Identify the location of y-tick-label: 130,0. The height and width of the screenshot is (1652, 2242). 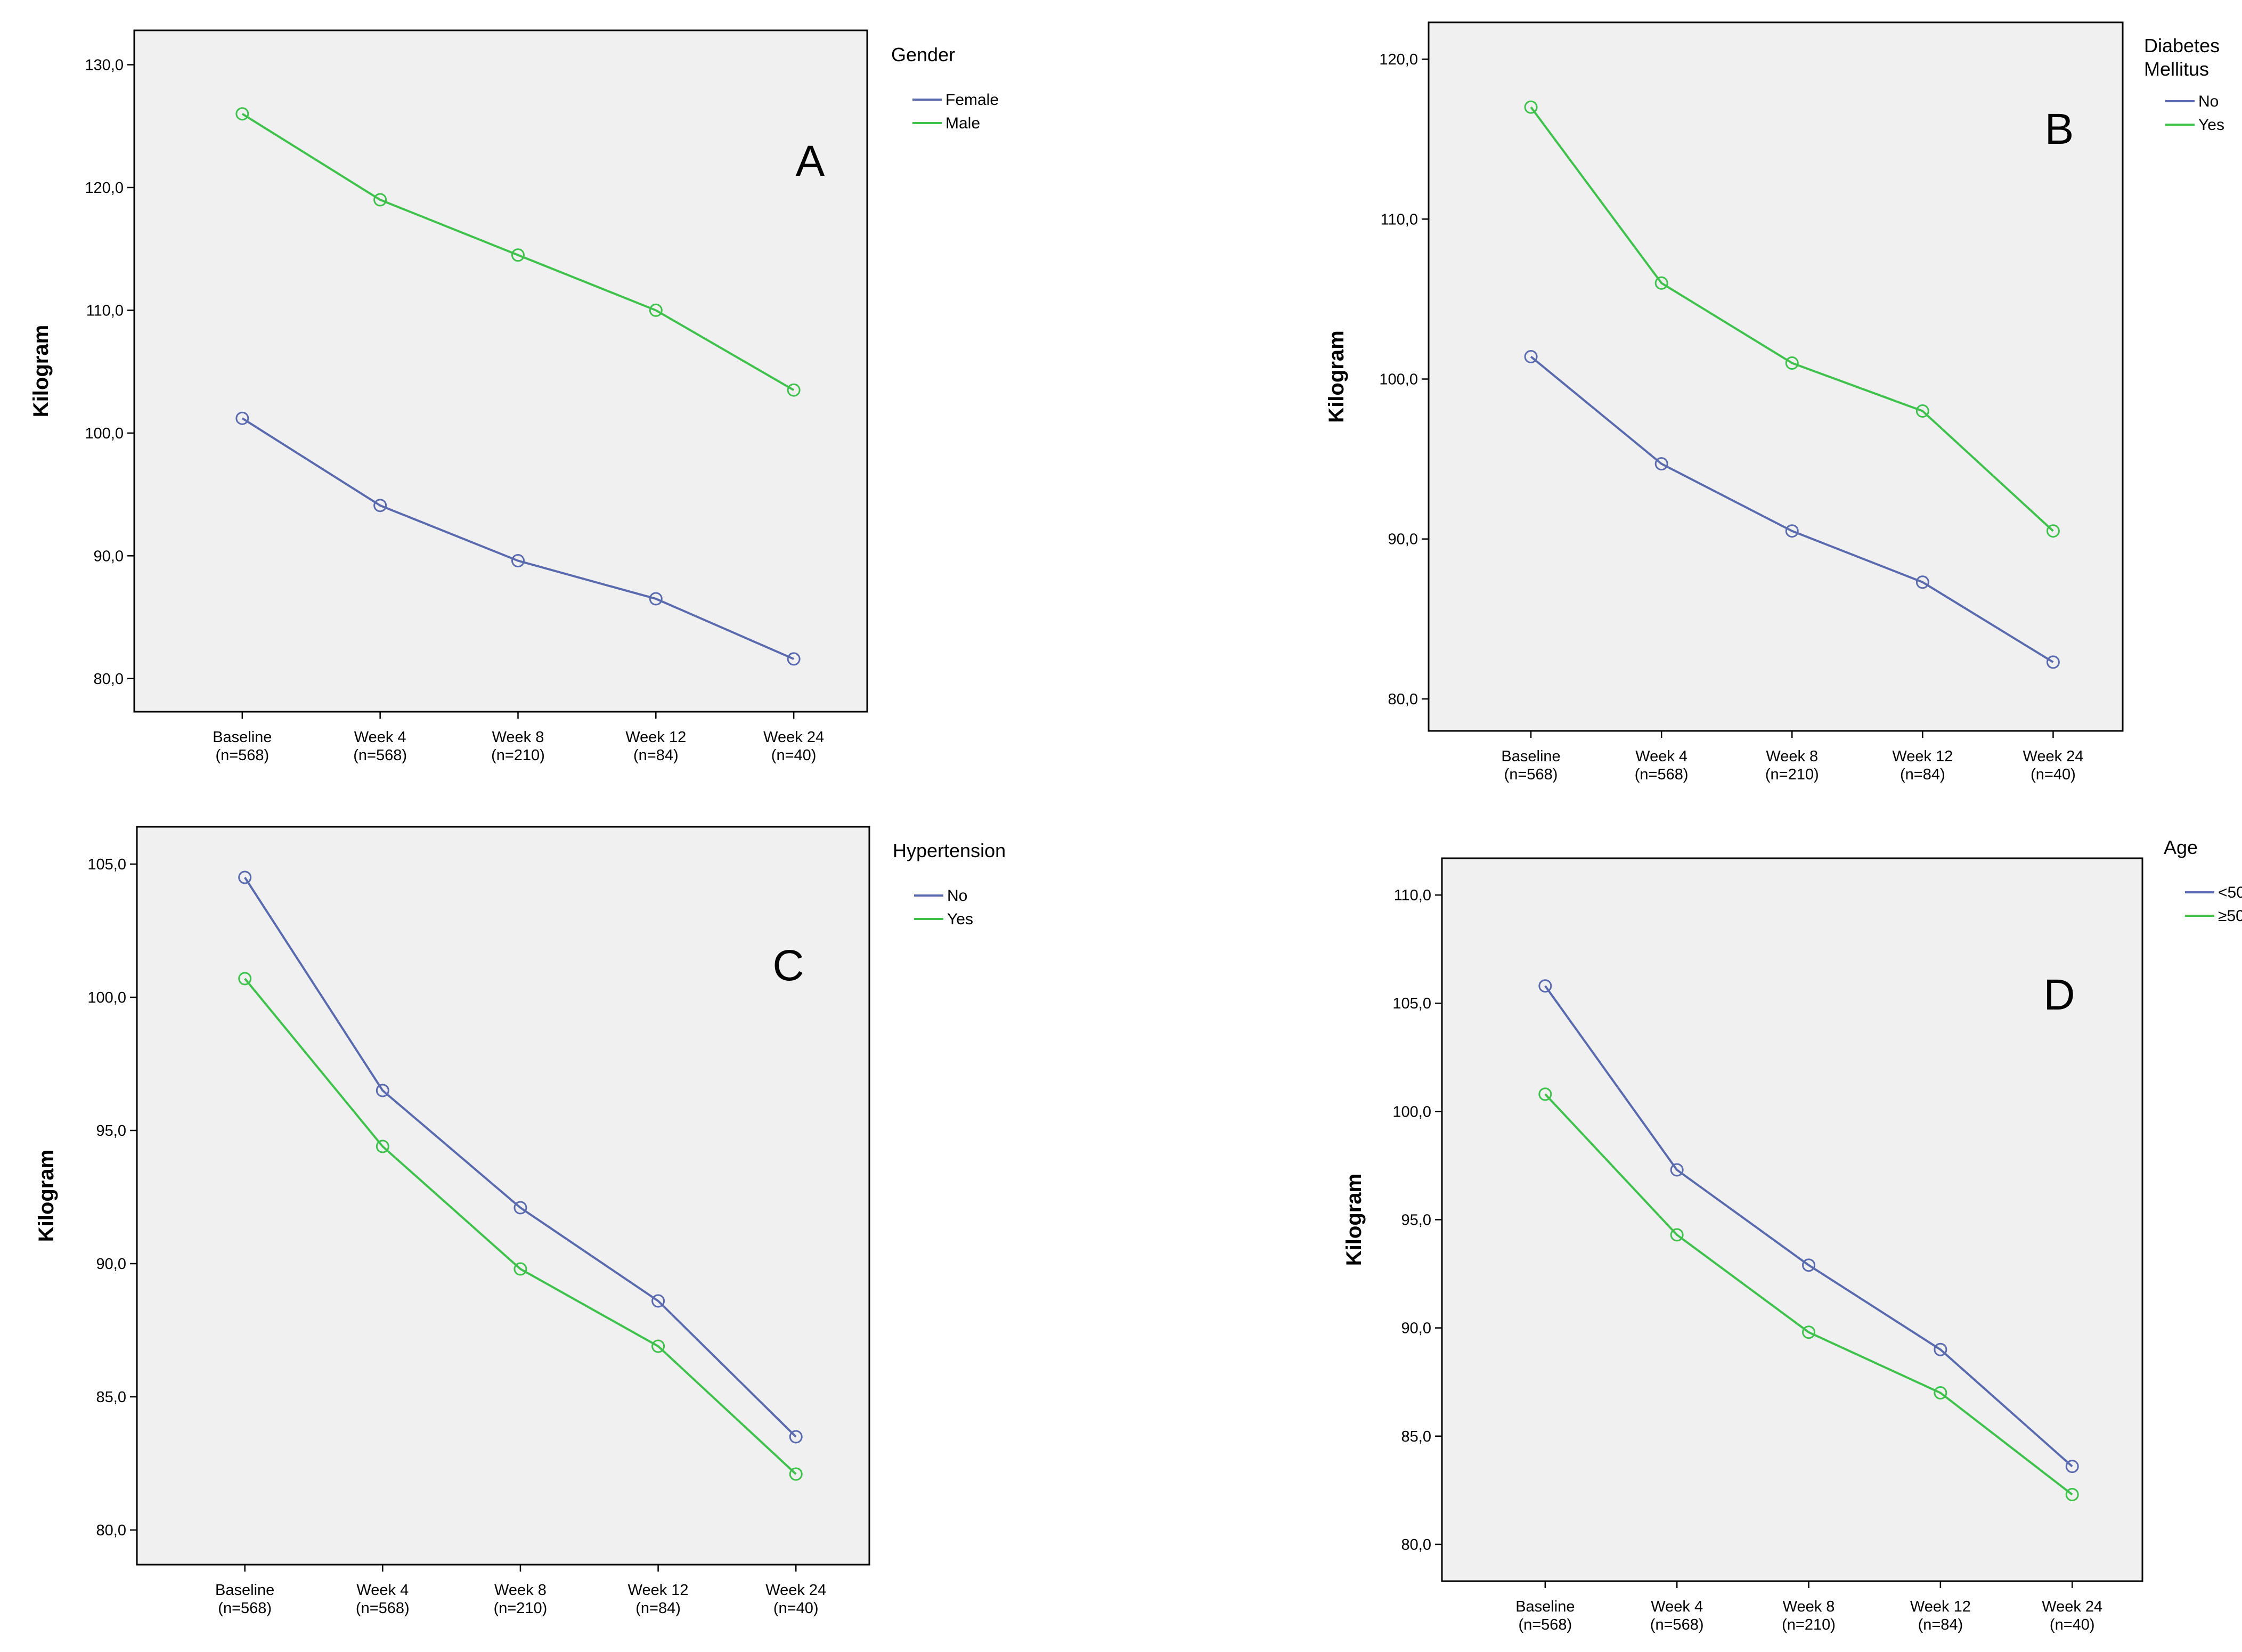
(104, 65).